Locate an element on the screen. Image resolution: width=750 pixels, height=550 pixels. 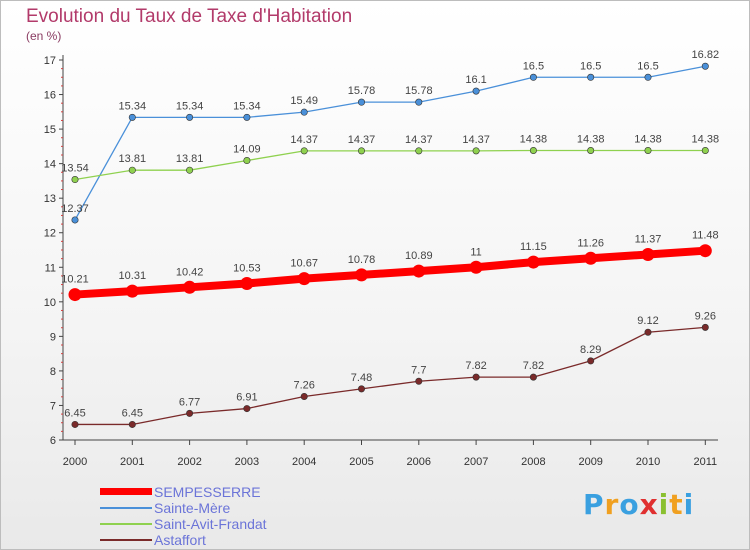
logo-letter: t is located at coordinates (676, 504).